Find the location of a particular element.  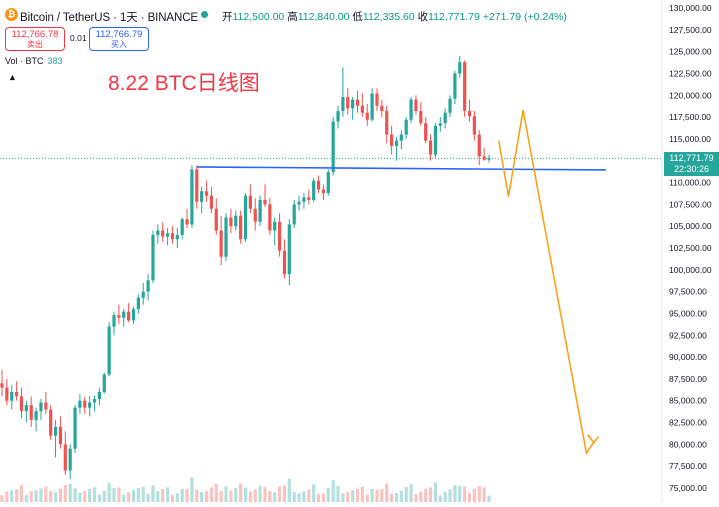

price-axis-label: 130,000.00 is located at coordinates (690, 8).